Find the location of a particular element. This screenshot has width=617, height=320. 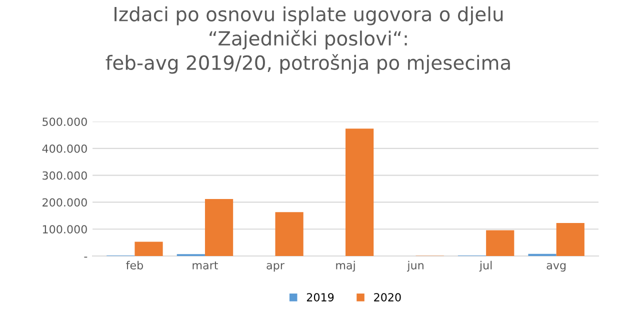

x-tick-label: feb is located at coordinates (135, 265).